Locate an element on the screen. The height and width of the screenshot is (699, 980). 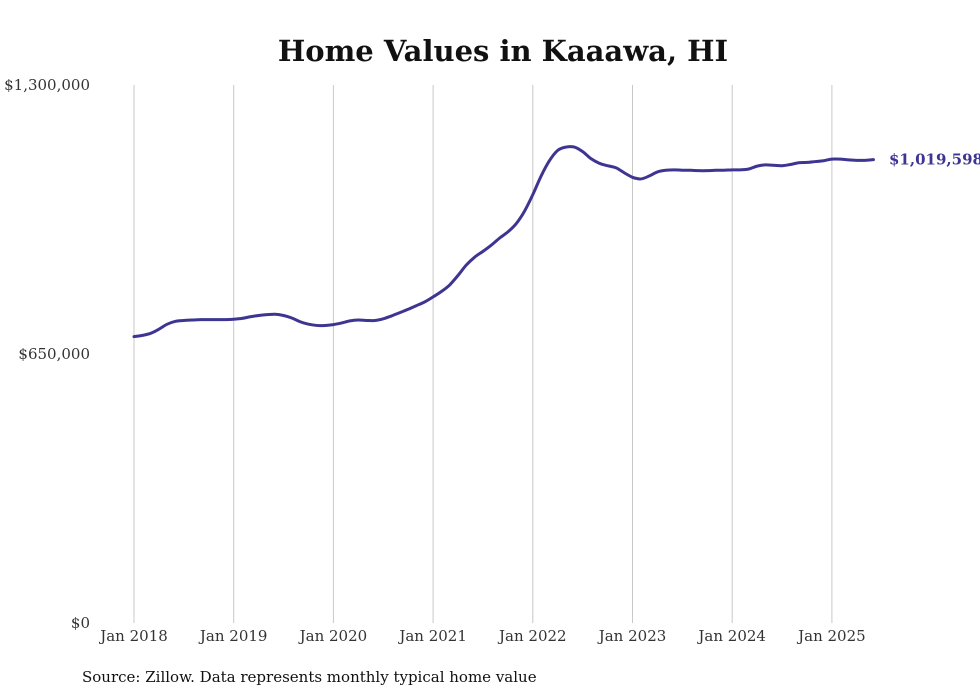
chart-title: Home Values in Kaaawa, HI is located at coordinates (503, 51).